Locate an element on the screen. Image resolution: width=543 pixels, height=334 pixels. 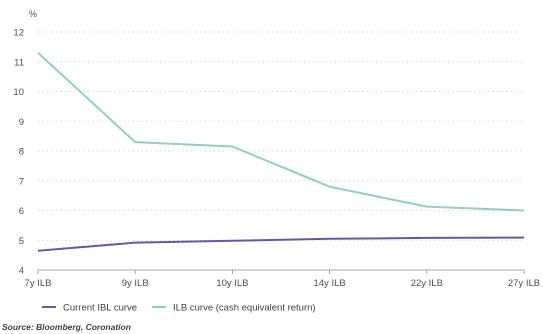
x-tick-label: 22y ILB is located at coordinates (427, 283).